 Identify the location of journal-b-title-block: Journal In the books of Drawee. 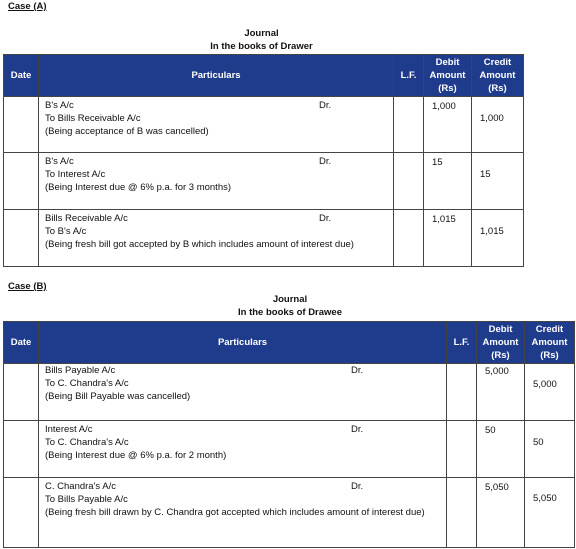
(288, 306).